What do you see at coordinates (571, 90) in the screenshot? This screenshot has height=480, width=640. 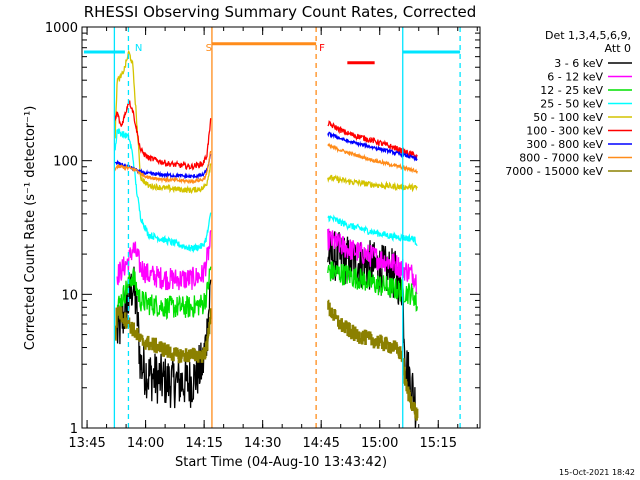 I see `legend-label-2: 12 - 25 keV` at bounding box center [571, 90].